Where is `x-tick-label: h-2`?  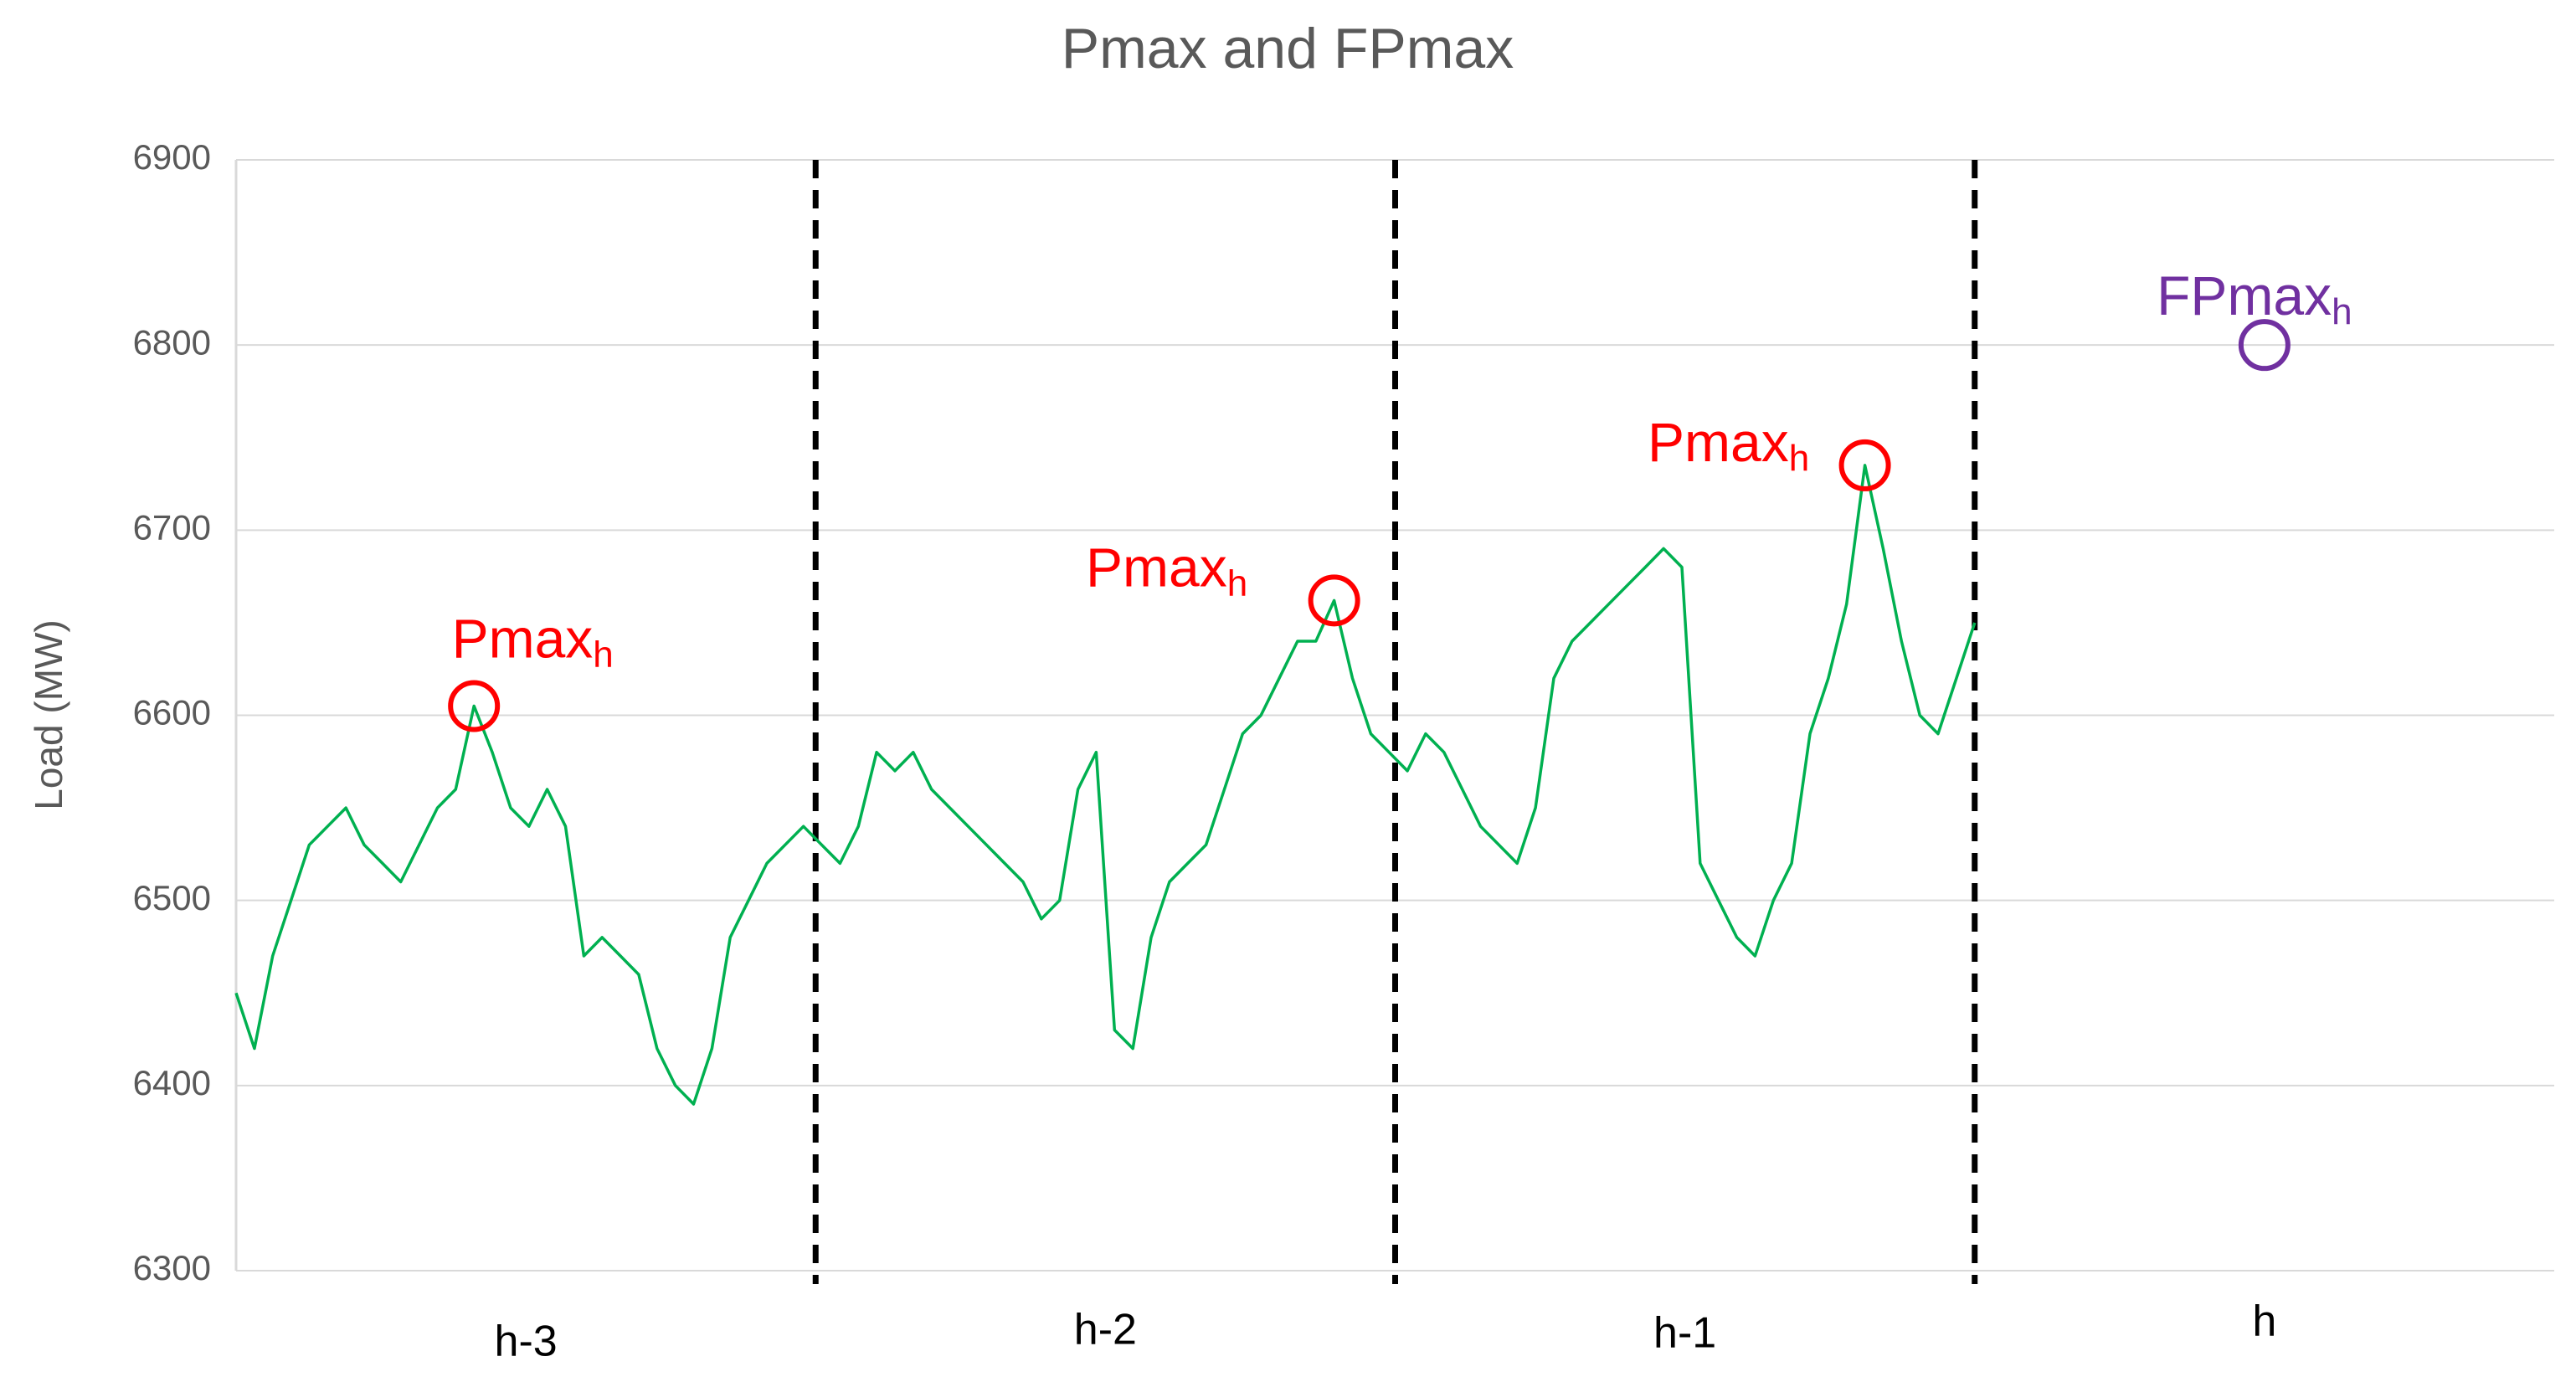 x-tick-label: h-2 is located at coordinates (1106, 1330).